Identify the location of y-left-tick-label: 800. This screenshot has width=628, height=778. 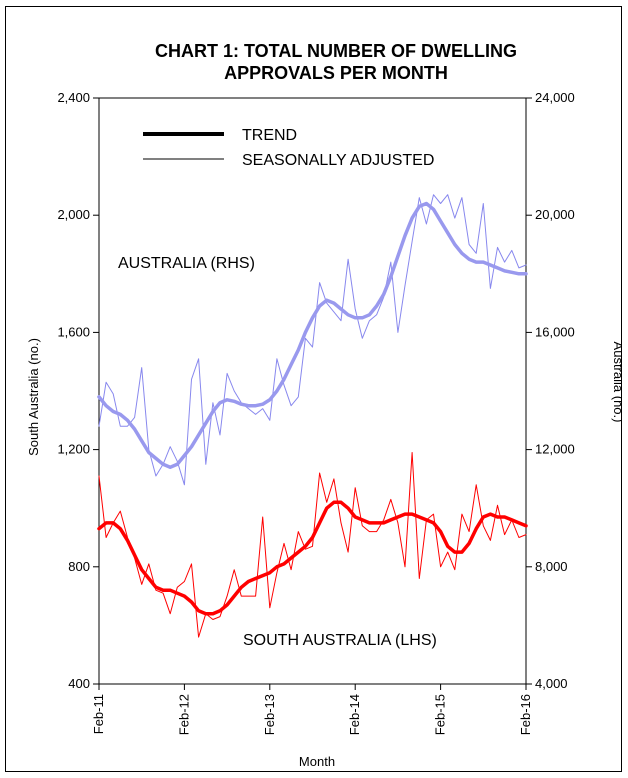
(79, 566).